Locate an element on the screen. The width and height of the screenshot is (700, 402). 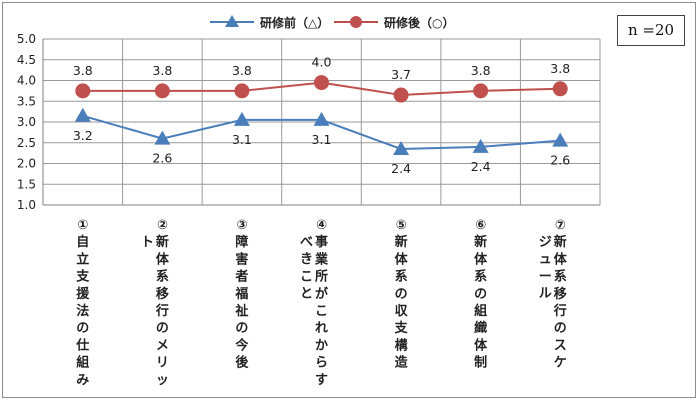
y-tick-label: 1.0 is located at coordinates (26, 205).